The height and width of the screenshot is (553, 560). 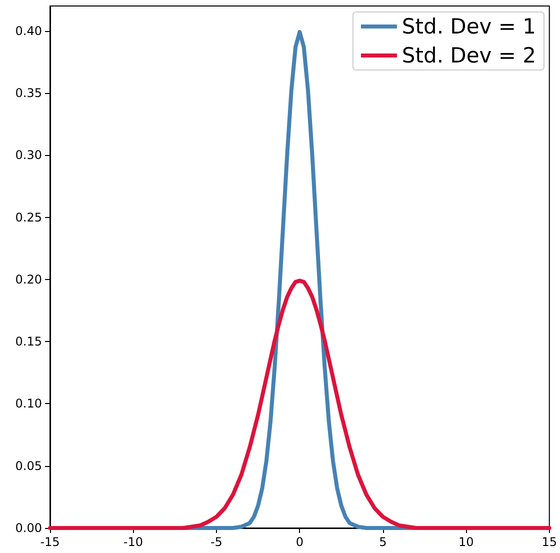 What do you see at coordinates (28, 403) in the screenshot?
I see `y-tick-label: 0.10` at bounding box center [28, 403].